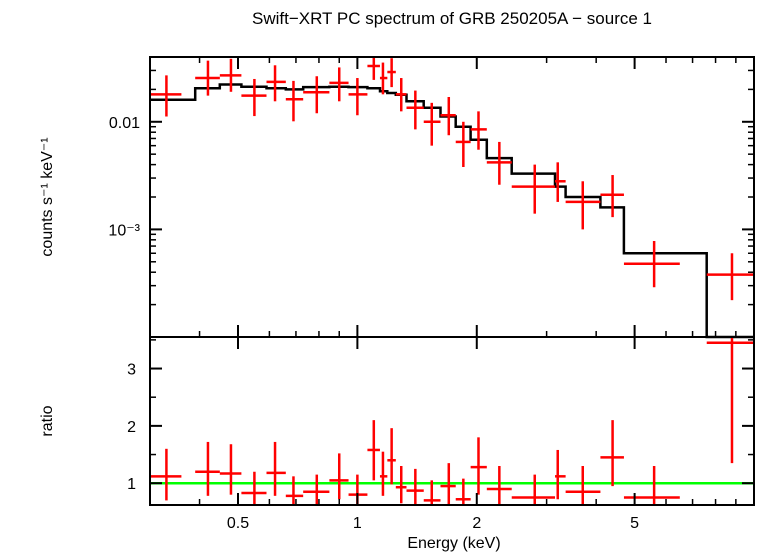  I want to click on x-tick-label: 1, so click(357, 523).